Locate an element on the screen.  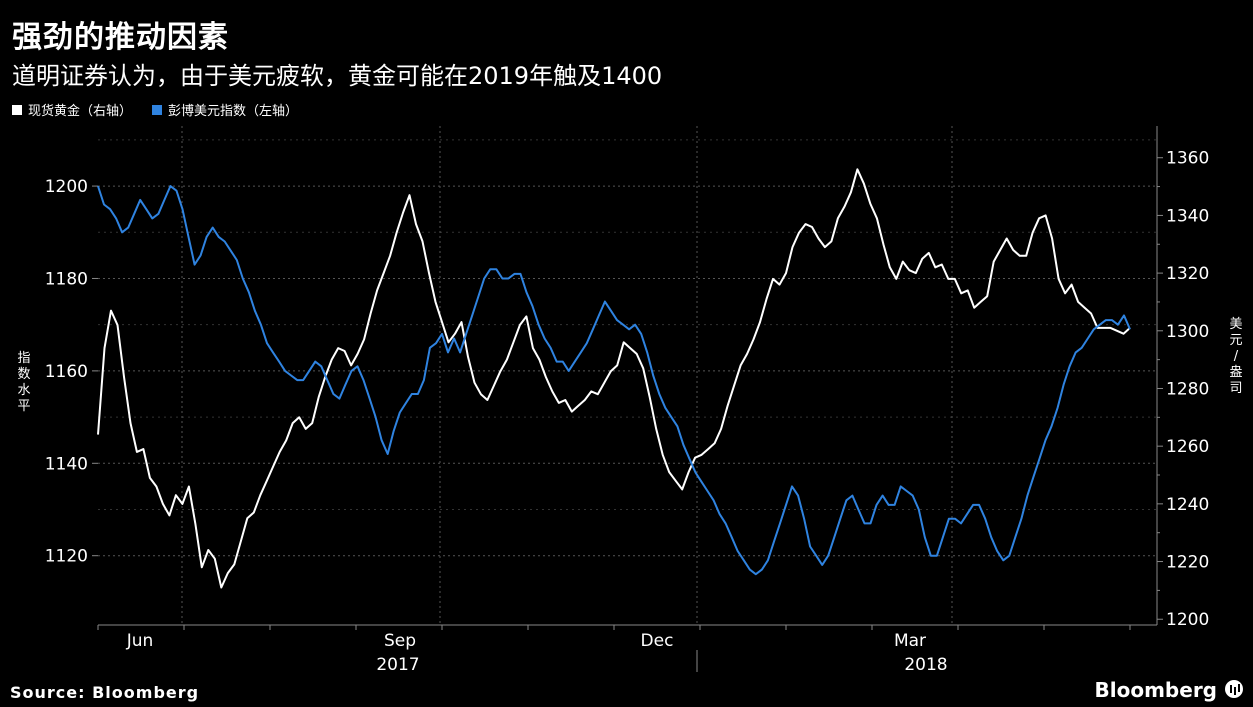
legend-label-gold: 现货黄金（右轴） is located at coordinates (80, 111).